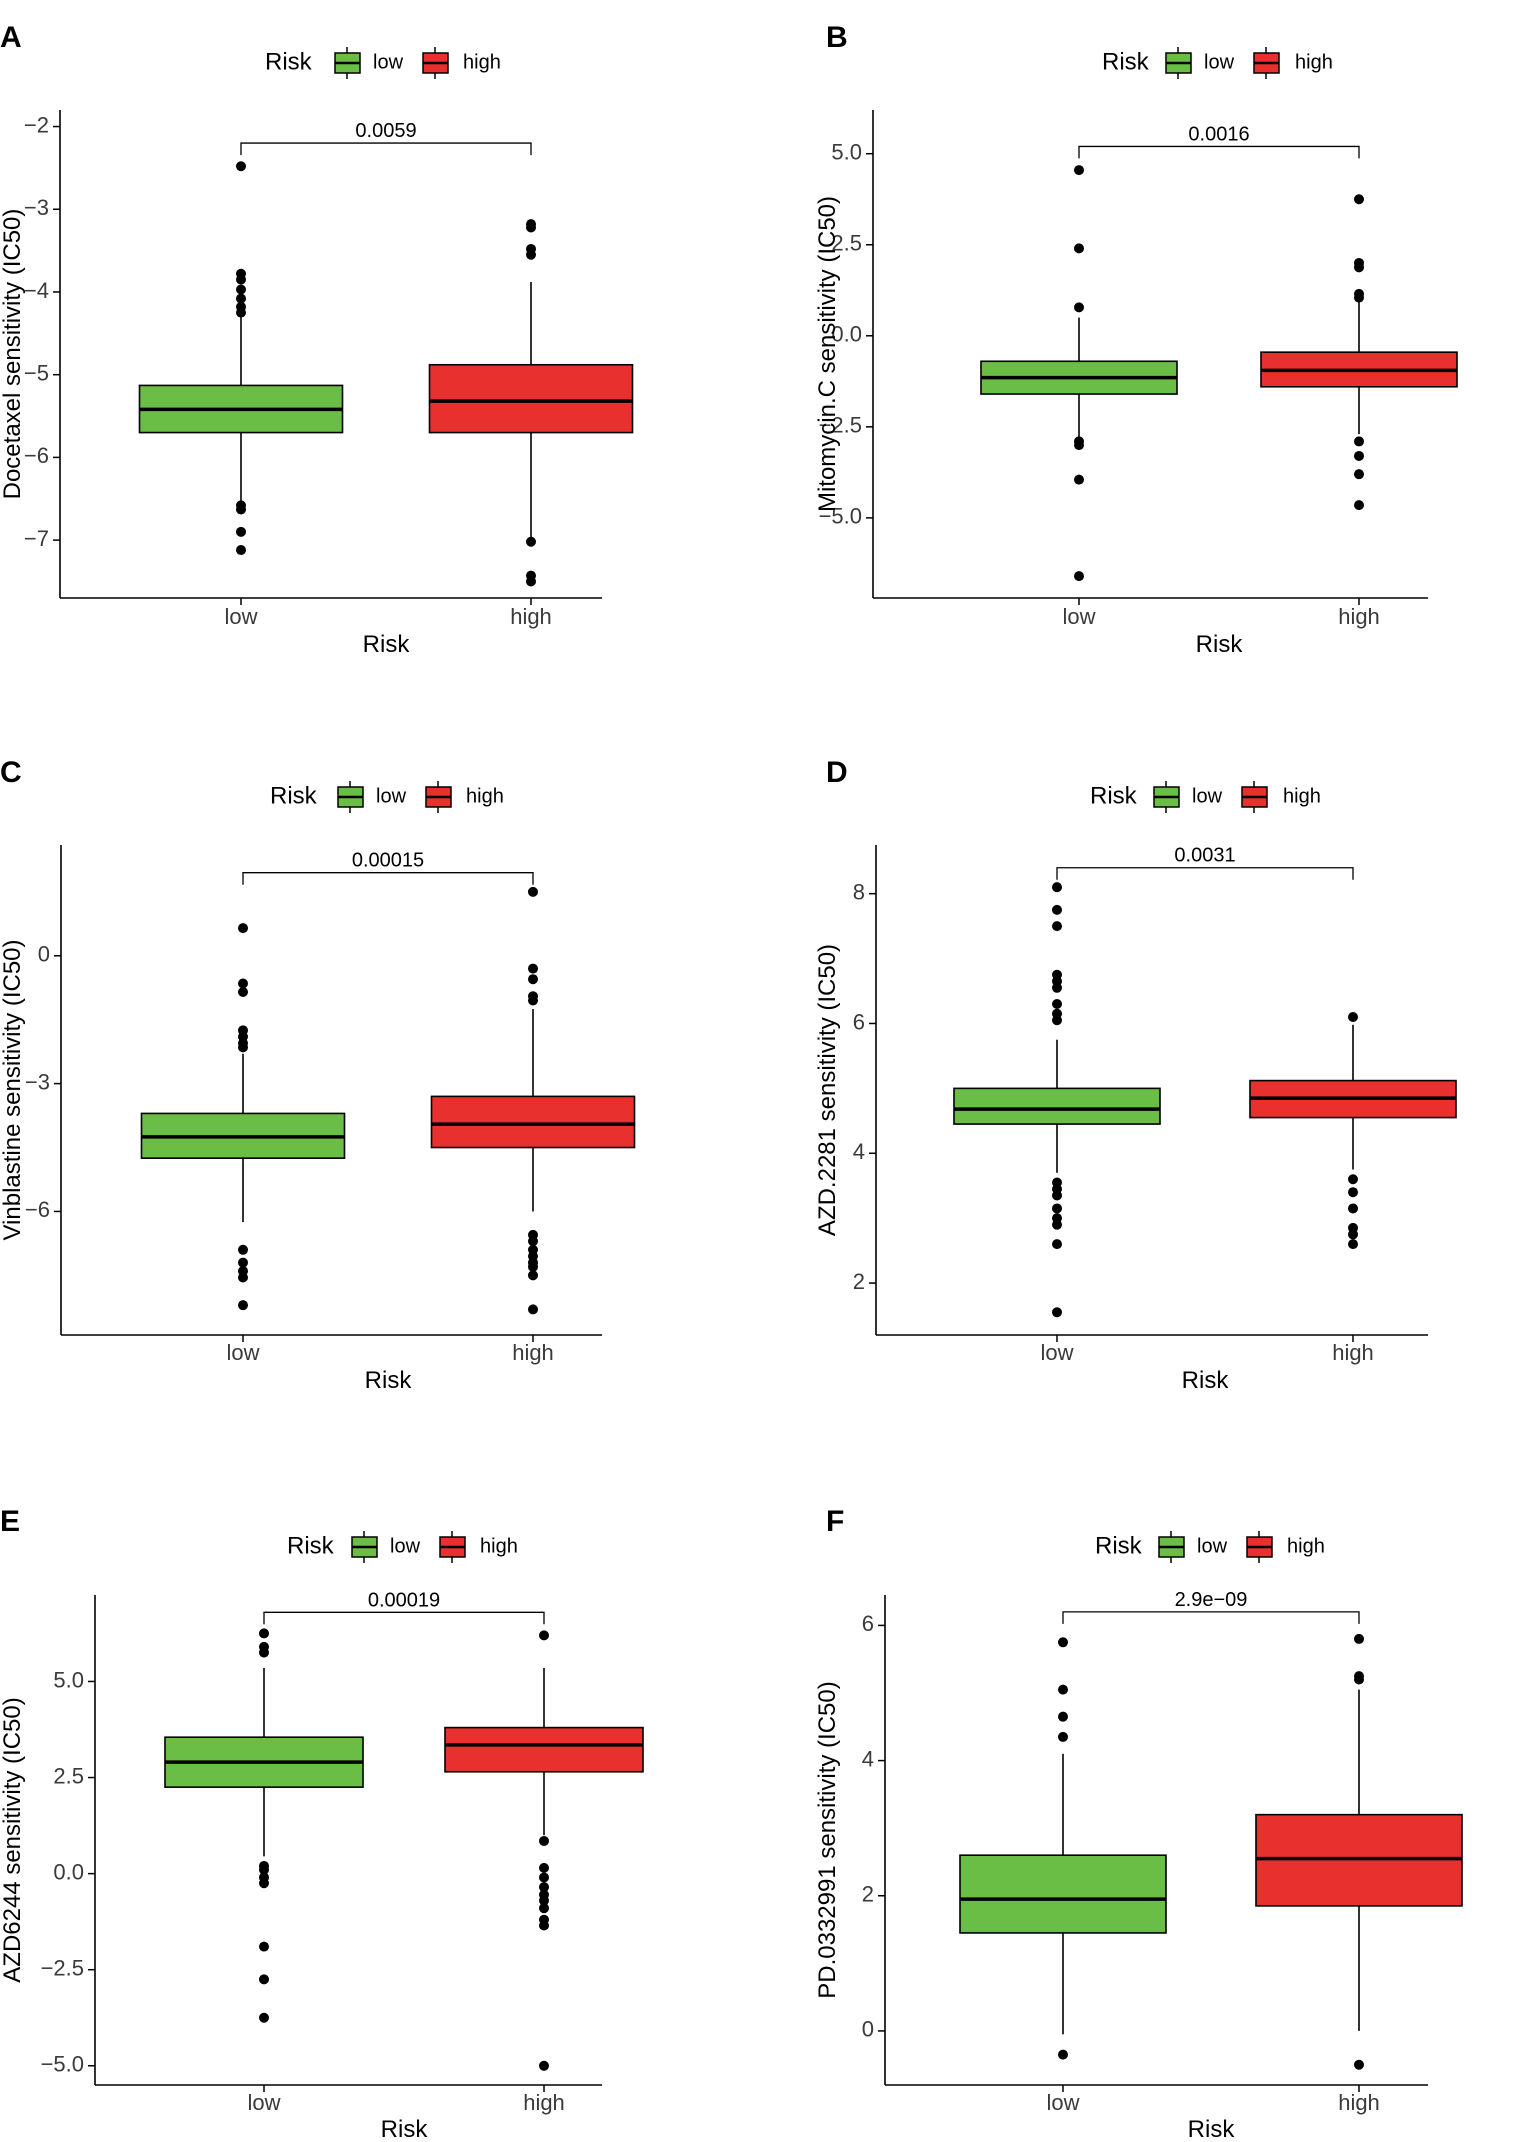 This screenshot has height=2142, width=1535. What do you see at coordinates (36, 290) in the screenshot?
I see `y-tick-label: −4` at bounding box center [36, 290].